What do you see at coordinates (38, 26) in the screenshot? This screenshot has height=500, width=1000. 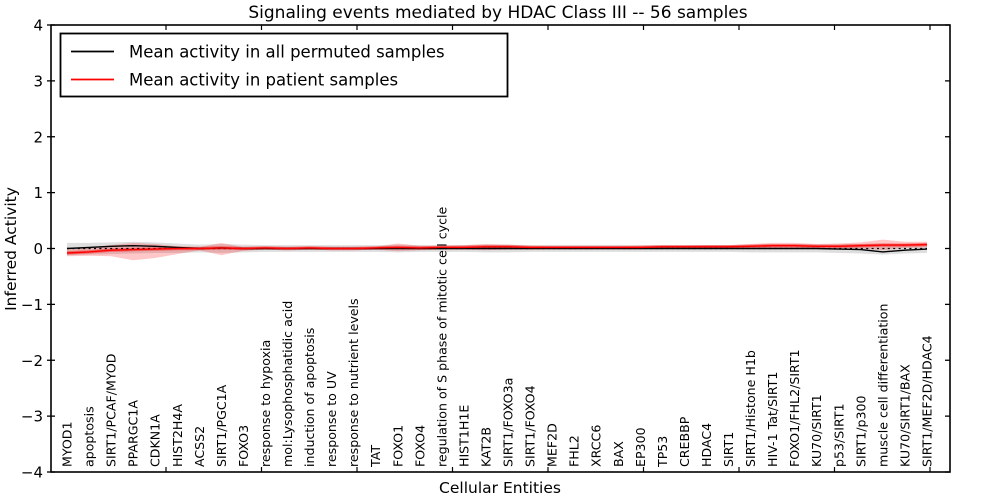 I see `y-tick-label: 4` at bounding box center [38, 26].